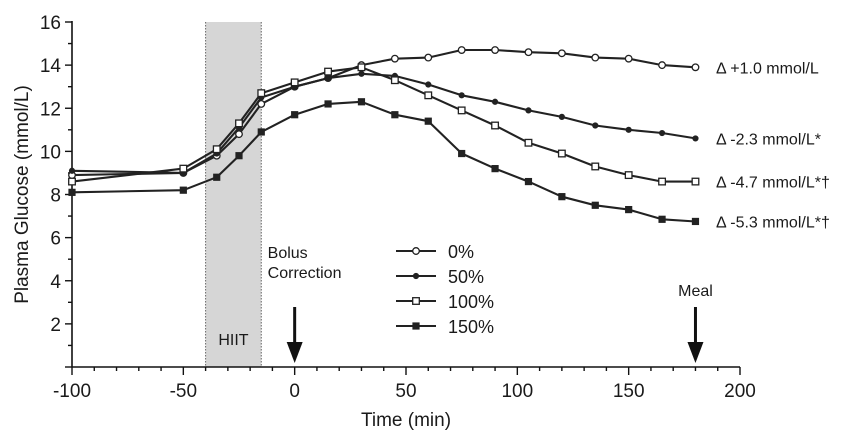  I want to click on legend-item-50pct: 50%, so click(440, 277).